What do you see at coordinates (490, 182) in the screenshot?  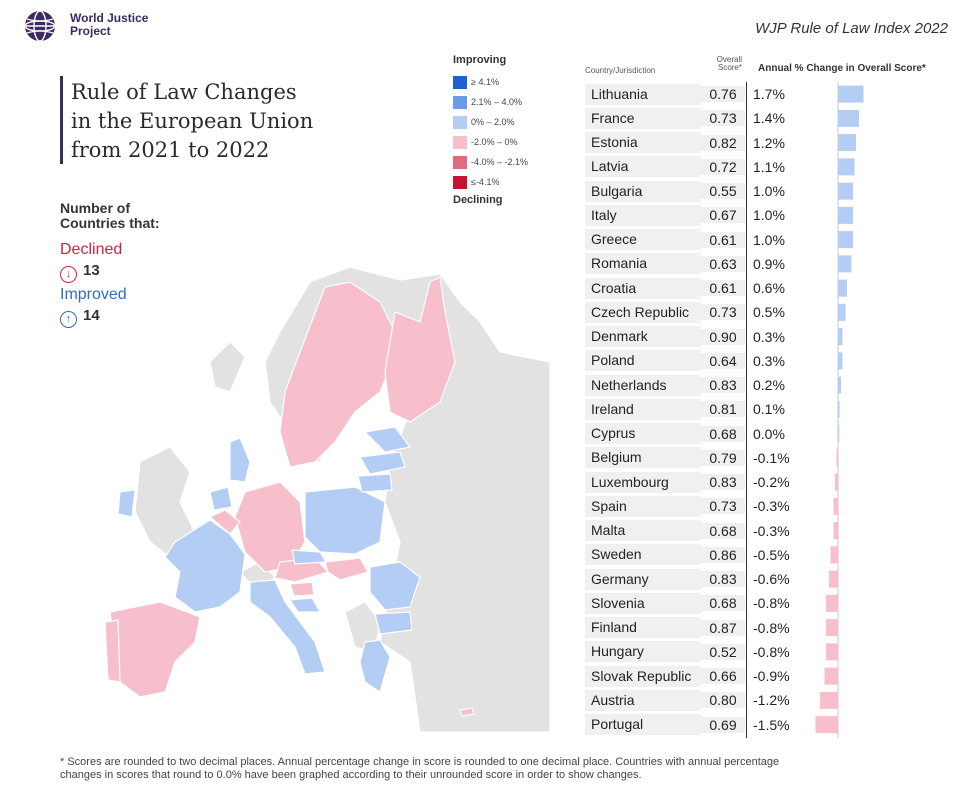 I see `legend-item: ≤-4.1%` at bounding box center [490, 182].